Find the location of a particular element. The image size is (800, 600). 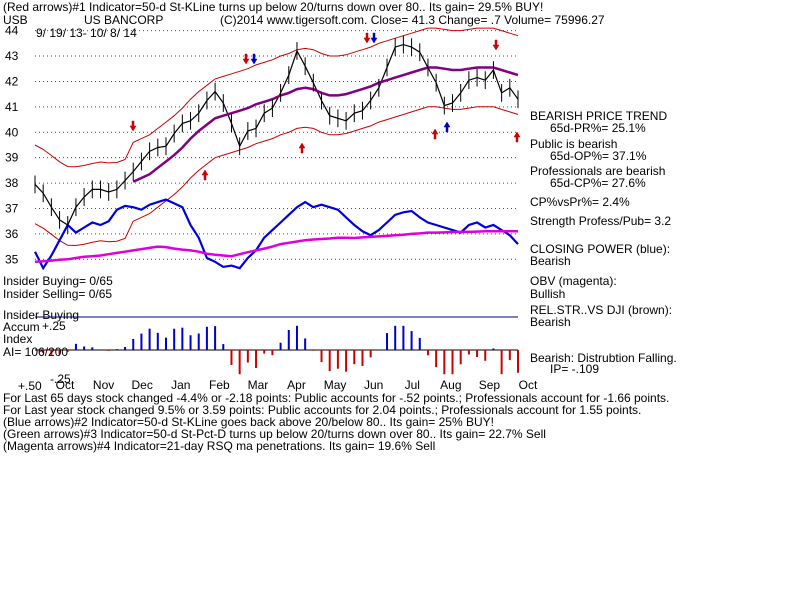

month-label: Jul is located at coordinates (412, 385).